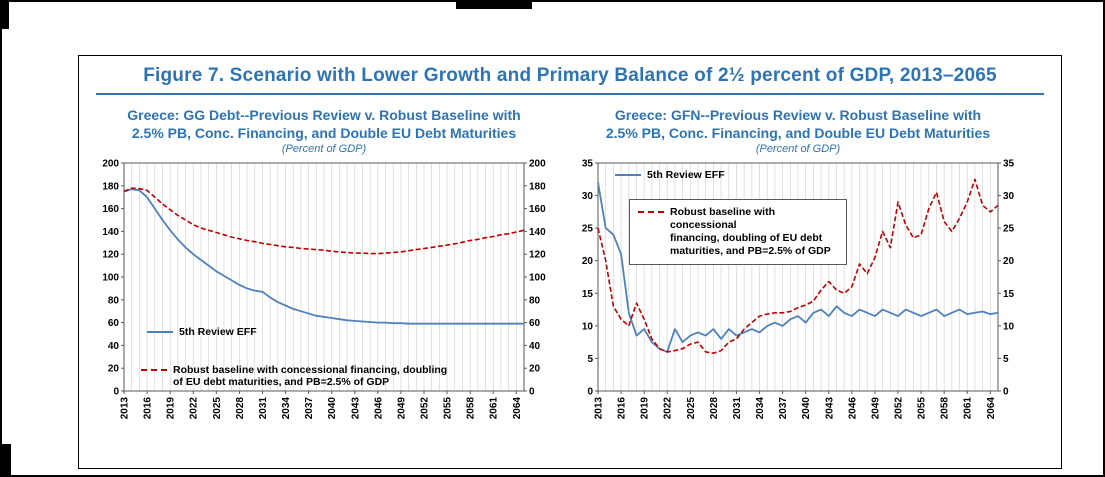  I want to click on x-tick-label: 2016, so click(622, 408).